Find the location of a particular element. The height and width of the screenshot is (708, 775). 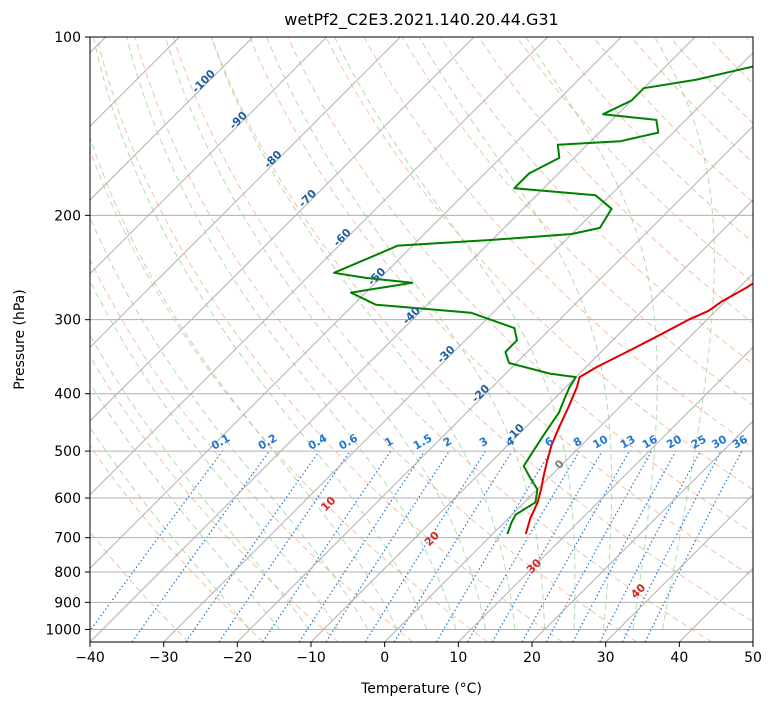

y-axis: 100 200 300 400 500 600 700 800 900 1000 is located at coordinates (67, 334).